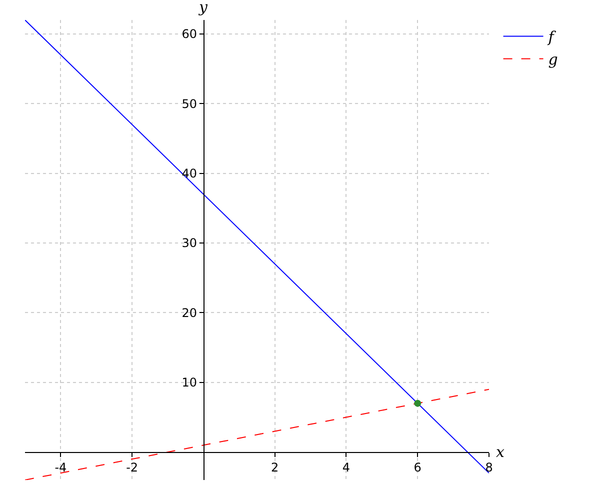 This screenshot has width=600, height=500. I want to click on y-tick-label: 60, so click(190, 34).